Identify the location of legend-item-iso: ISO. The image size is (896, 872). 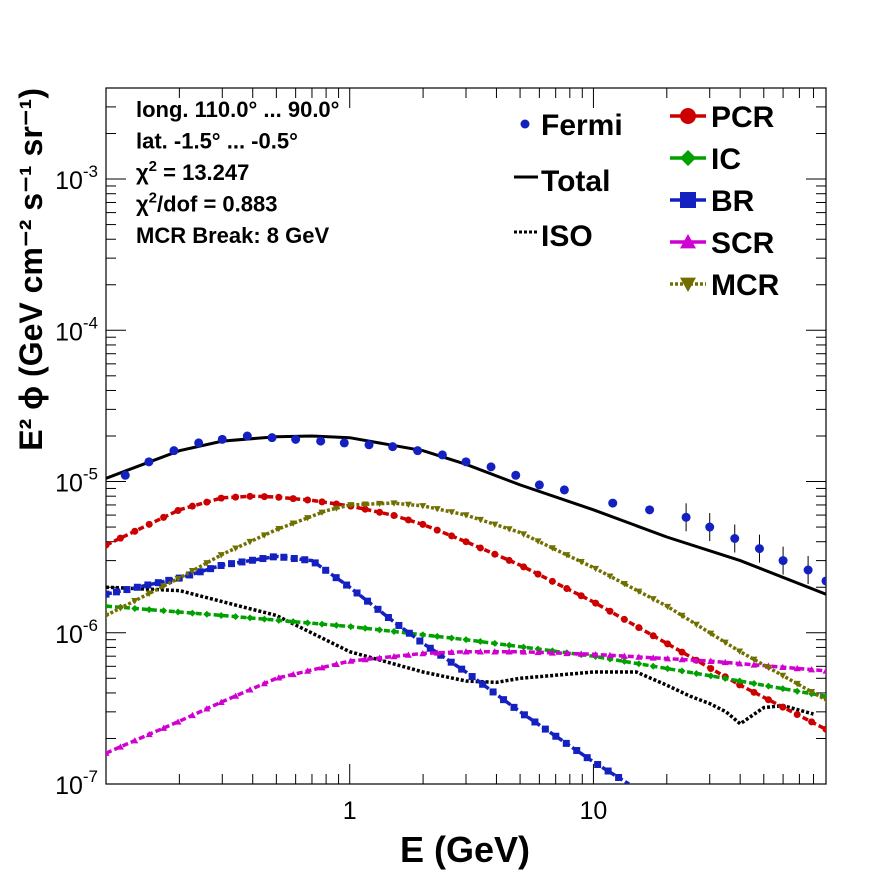
(553, 236).